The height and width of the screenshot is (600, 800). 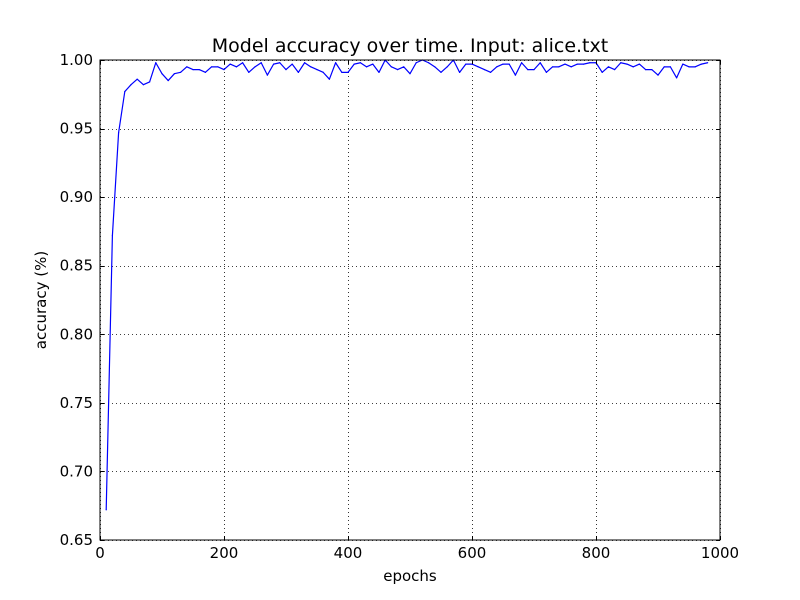 I want to click on y-tick-label: 0.95, so click(x=76, y=129).